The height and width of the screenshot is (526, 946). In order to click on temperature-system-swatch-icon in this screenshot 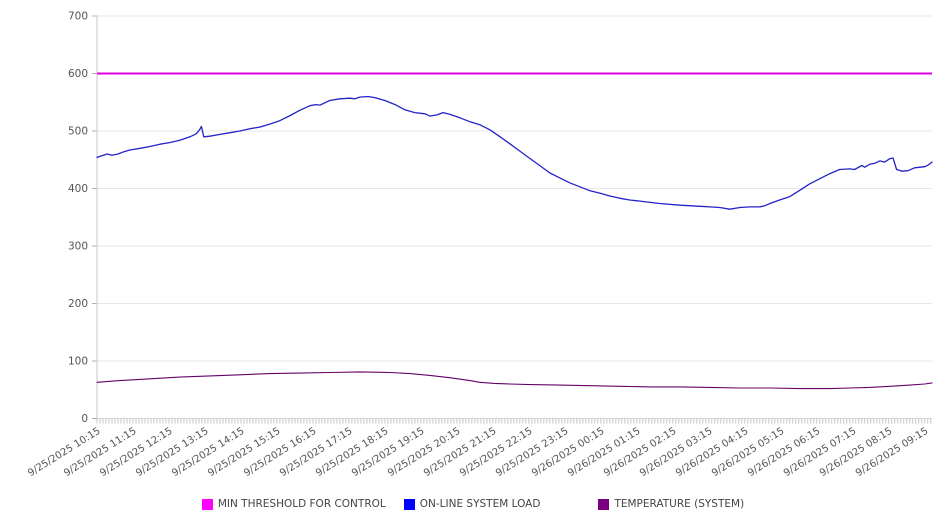, I will do `click(604, 504)`.